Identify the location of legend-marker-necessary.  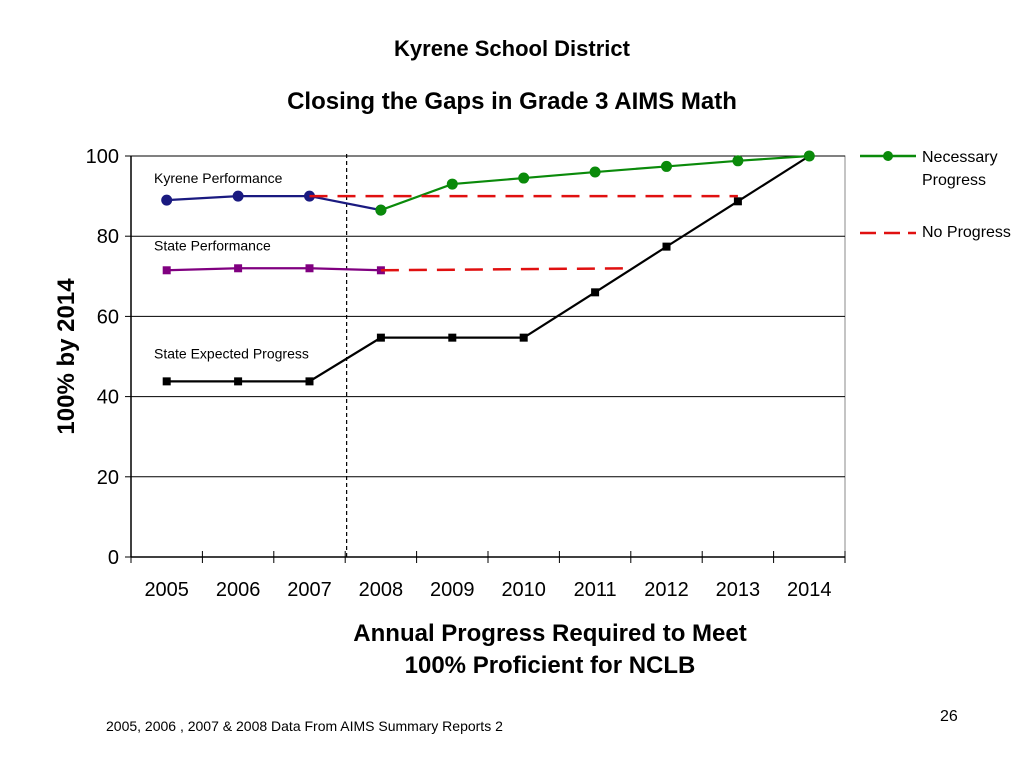
(888, 156).